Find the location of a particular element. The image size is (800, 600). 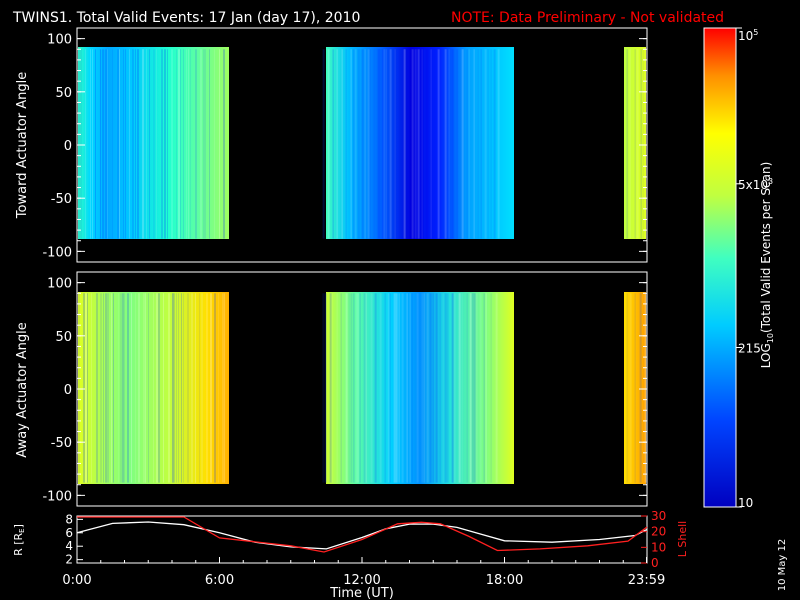

away-data-block-morning is located at coordinates (153, 388).